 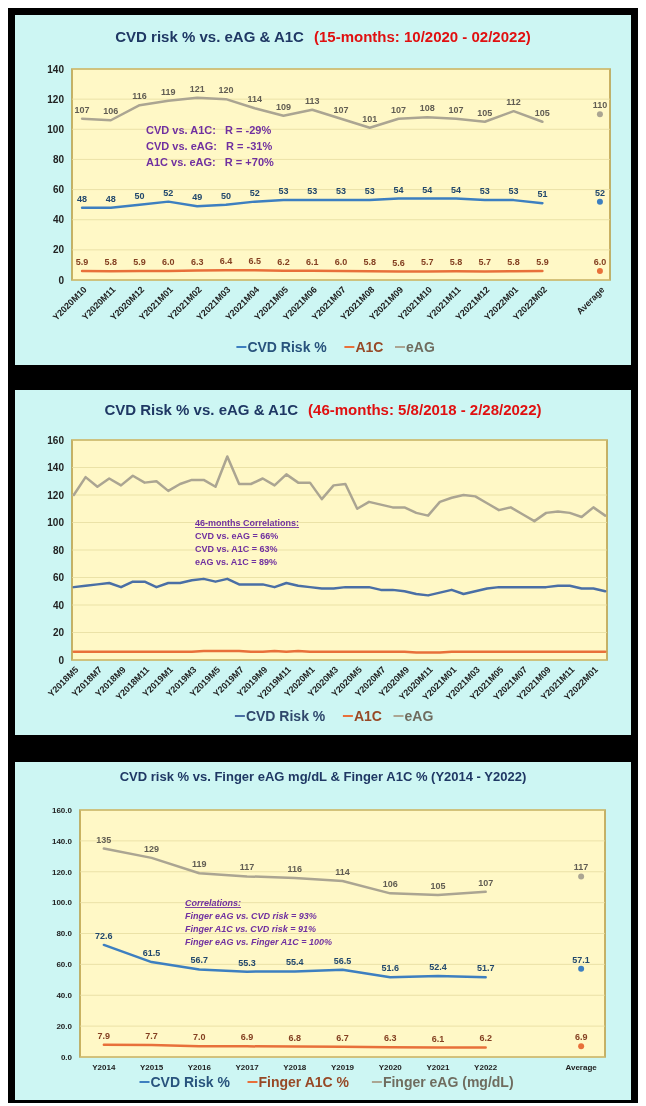 What do you see at coordinates (58, 605) in the screenshot?
I see `y-tick-label: 40` at bounding box center [58, 605].